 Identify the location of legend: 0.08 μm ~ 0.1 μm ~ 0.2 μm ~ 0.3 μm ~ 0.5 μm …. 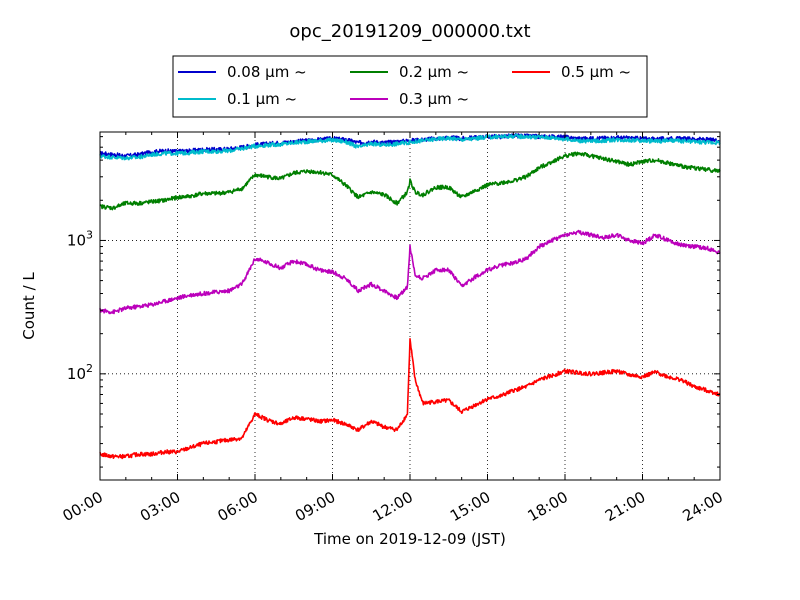
(410, 86).